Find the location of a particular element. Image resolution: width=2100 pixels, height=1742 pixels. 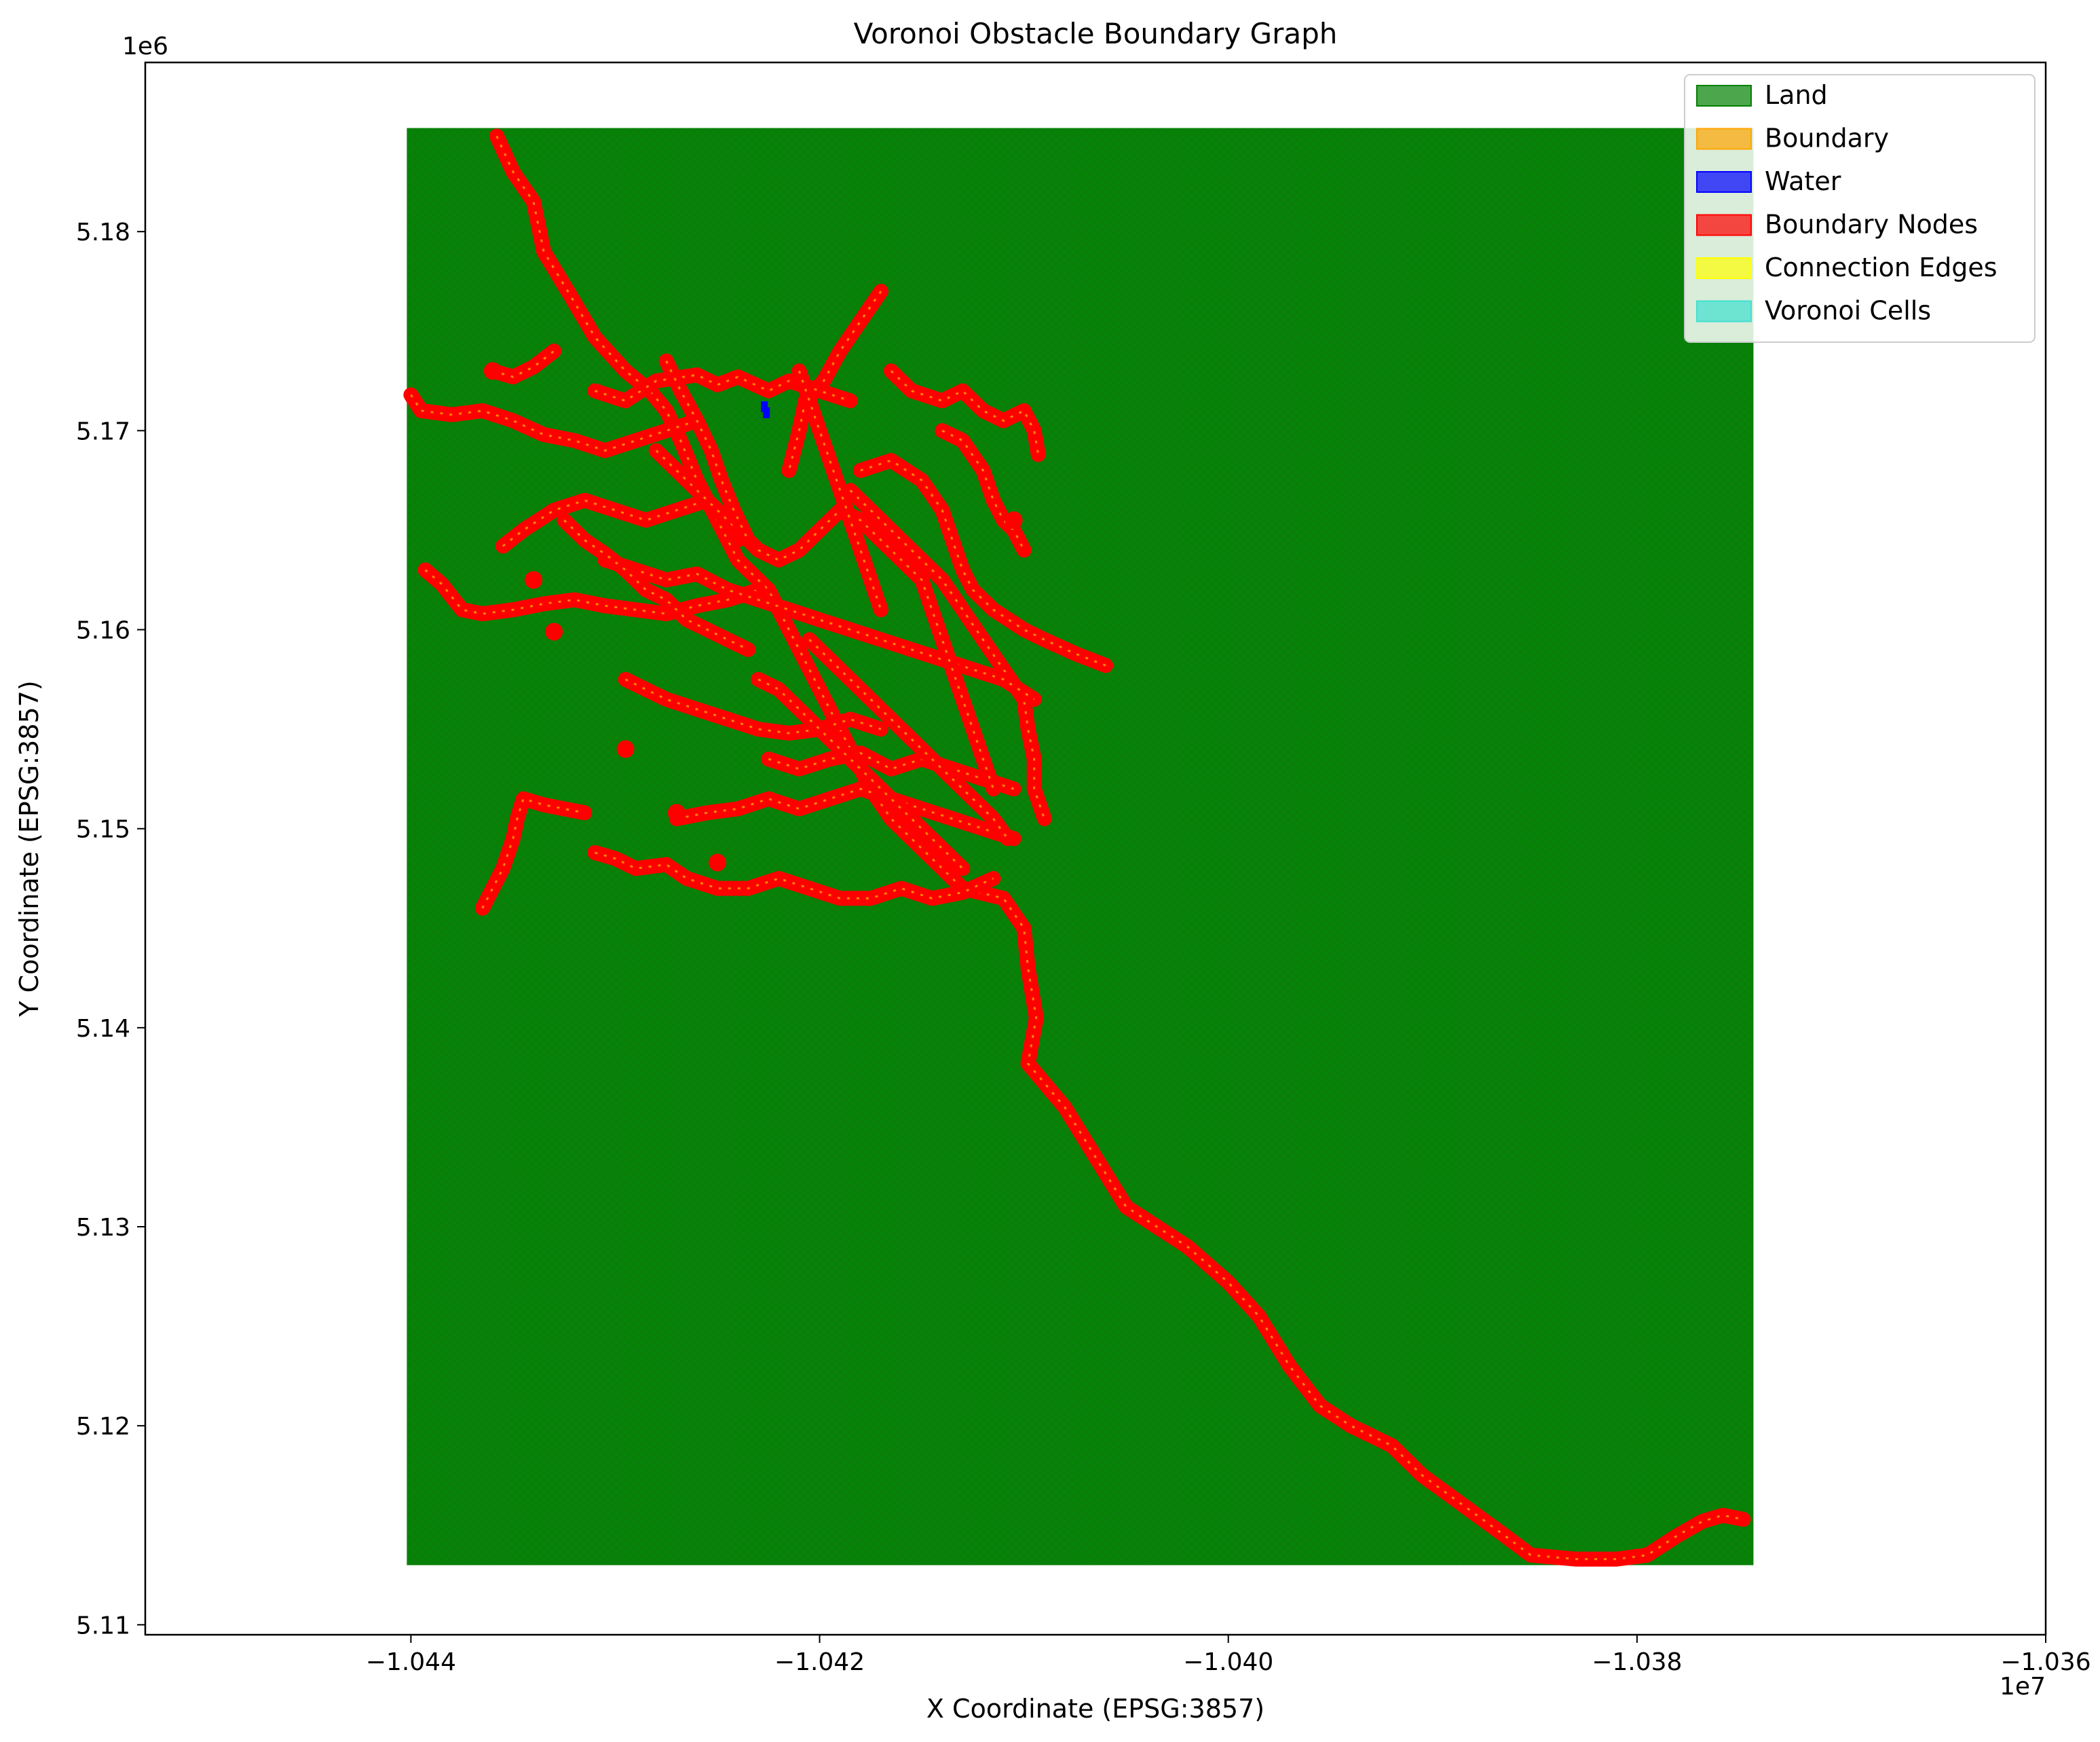

boundary-path-tributary-south-upper is located at coordinates (891, 771).